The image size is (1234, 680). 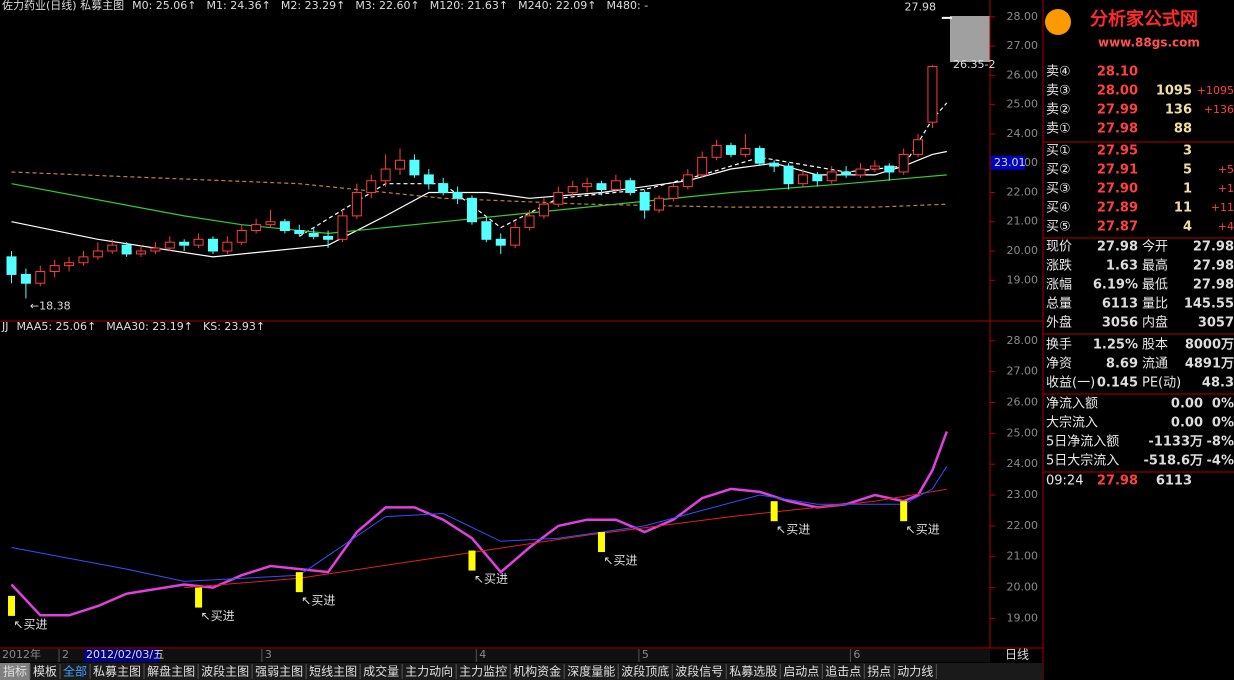 I want to click on logo-icon, so click(x=1058, y=22).